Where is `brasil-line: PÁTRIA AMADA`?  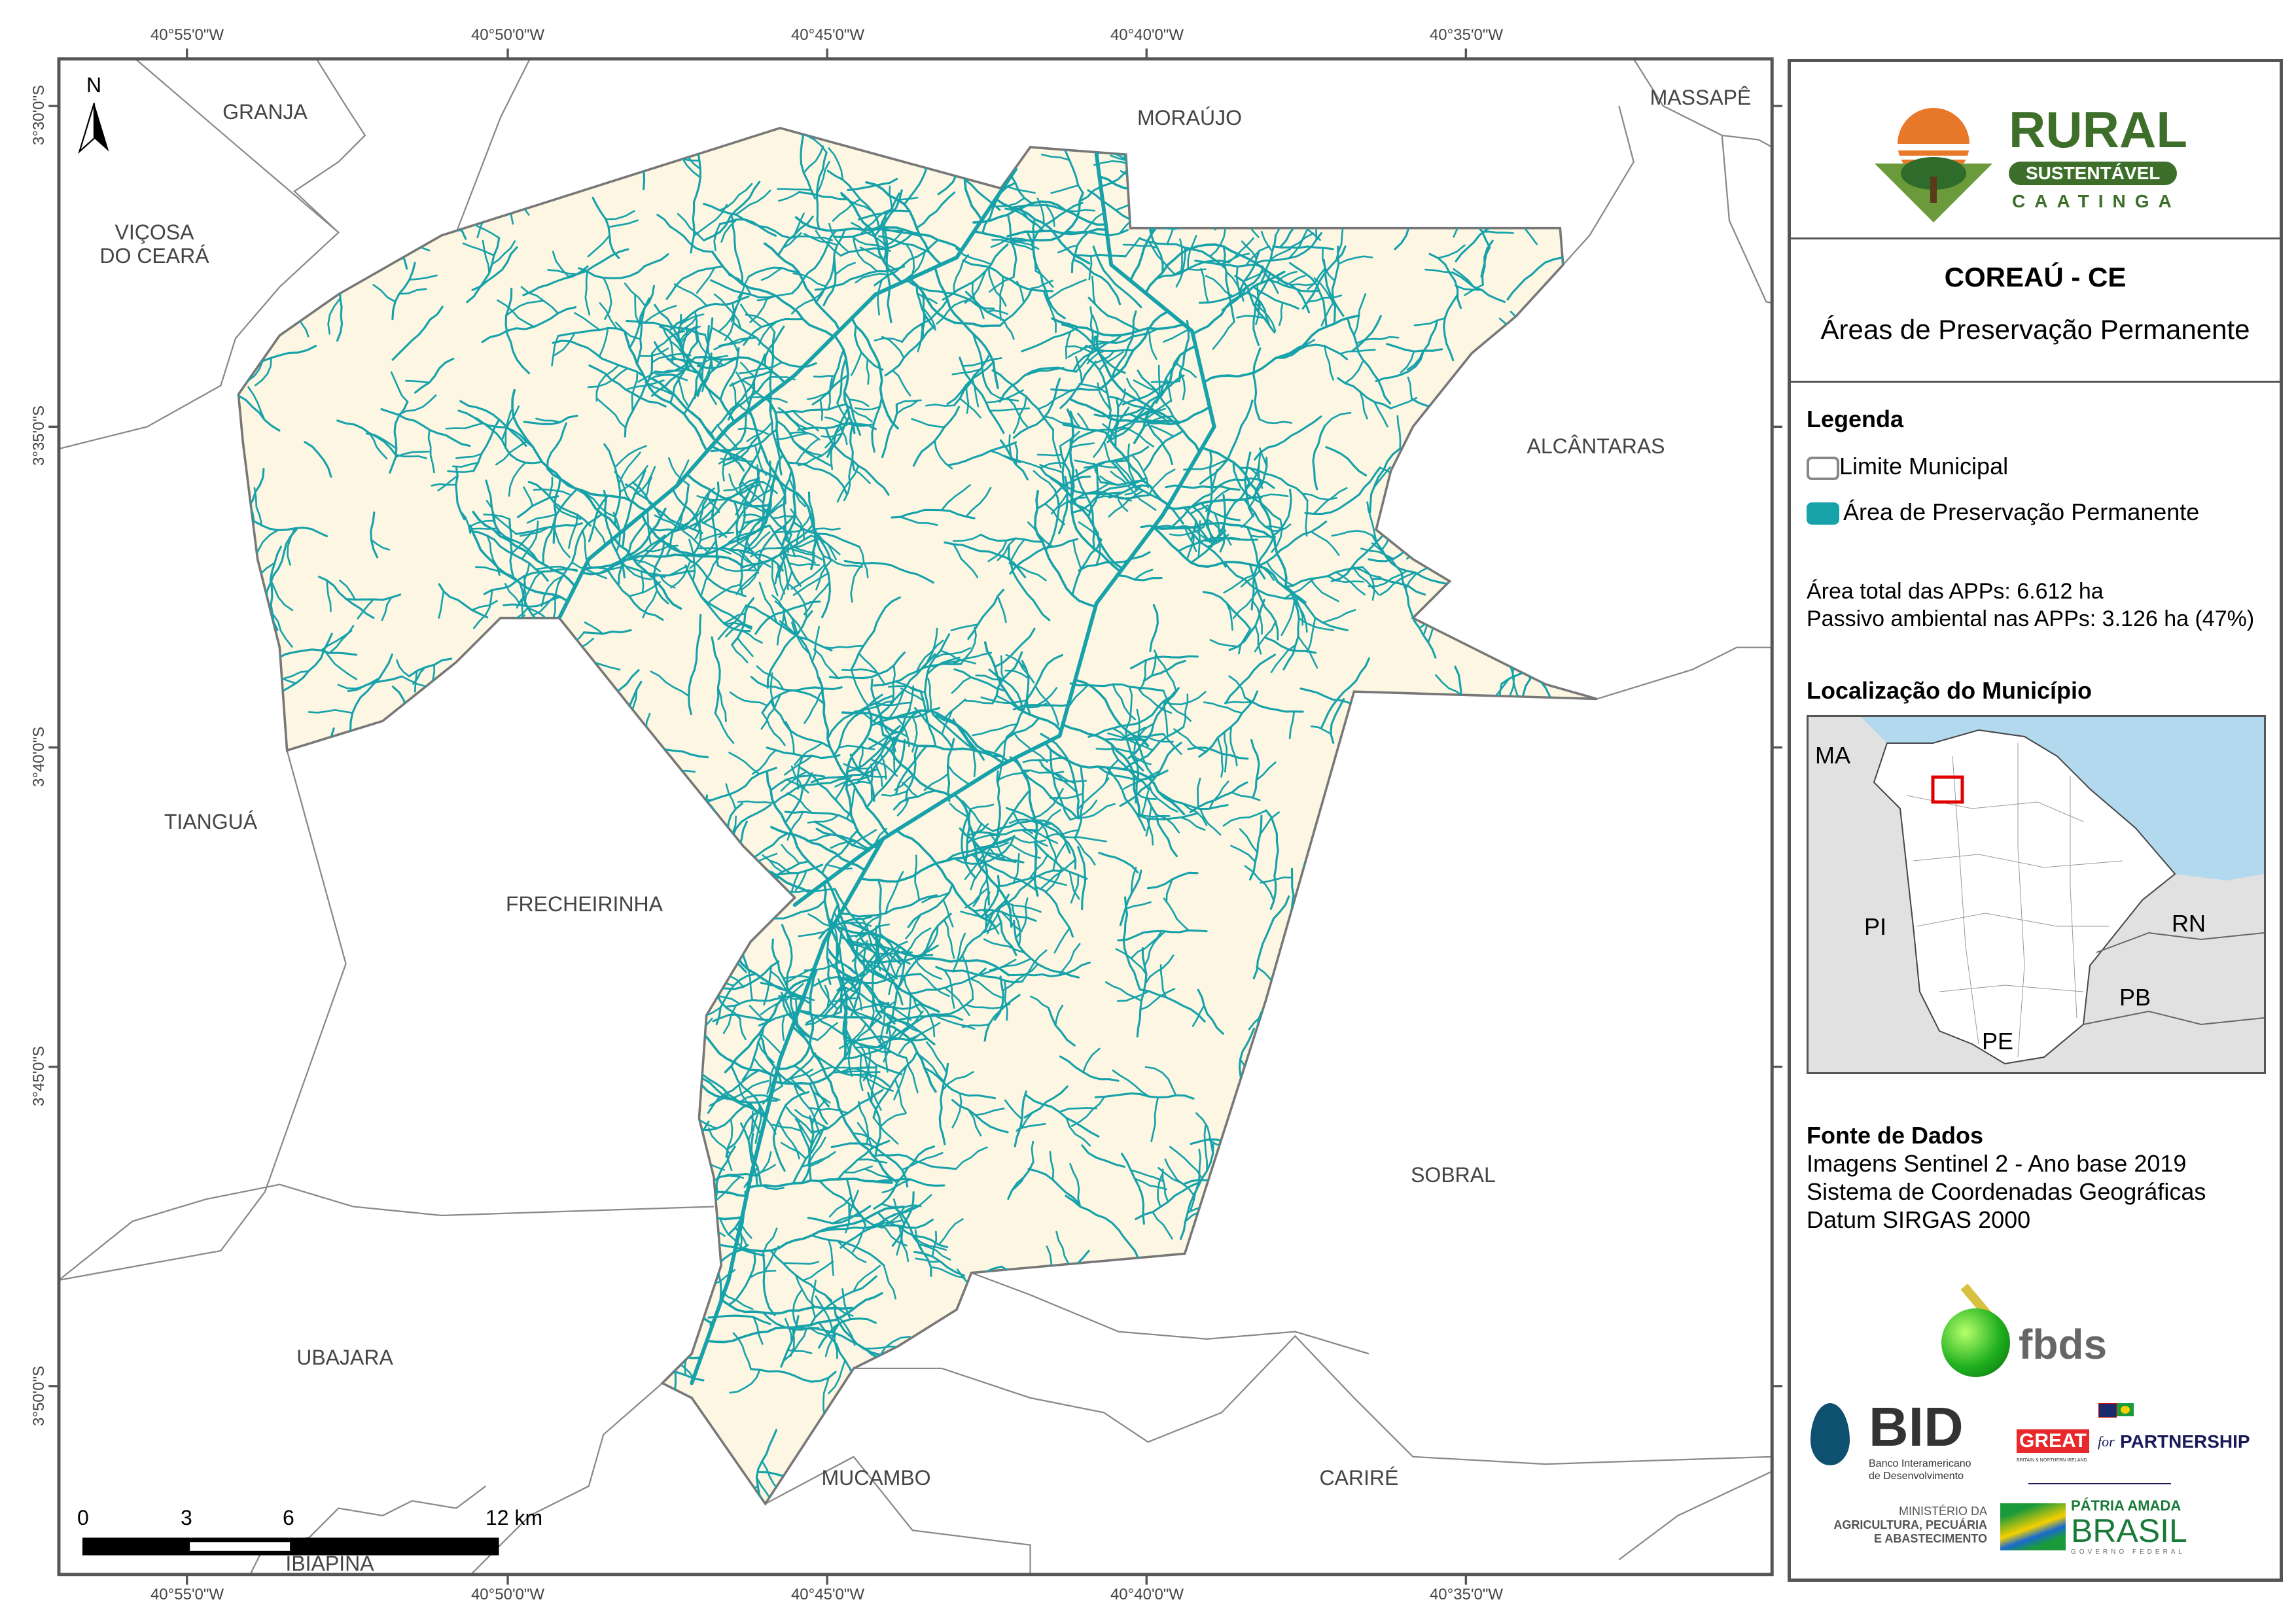
brasil-line: PÁTRIA AMADA is located at coordinates (2126, 1505).